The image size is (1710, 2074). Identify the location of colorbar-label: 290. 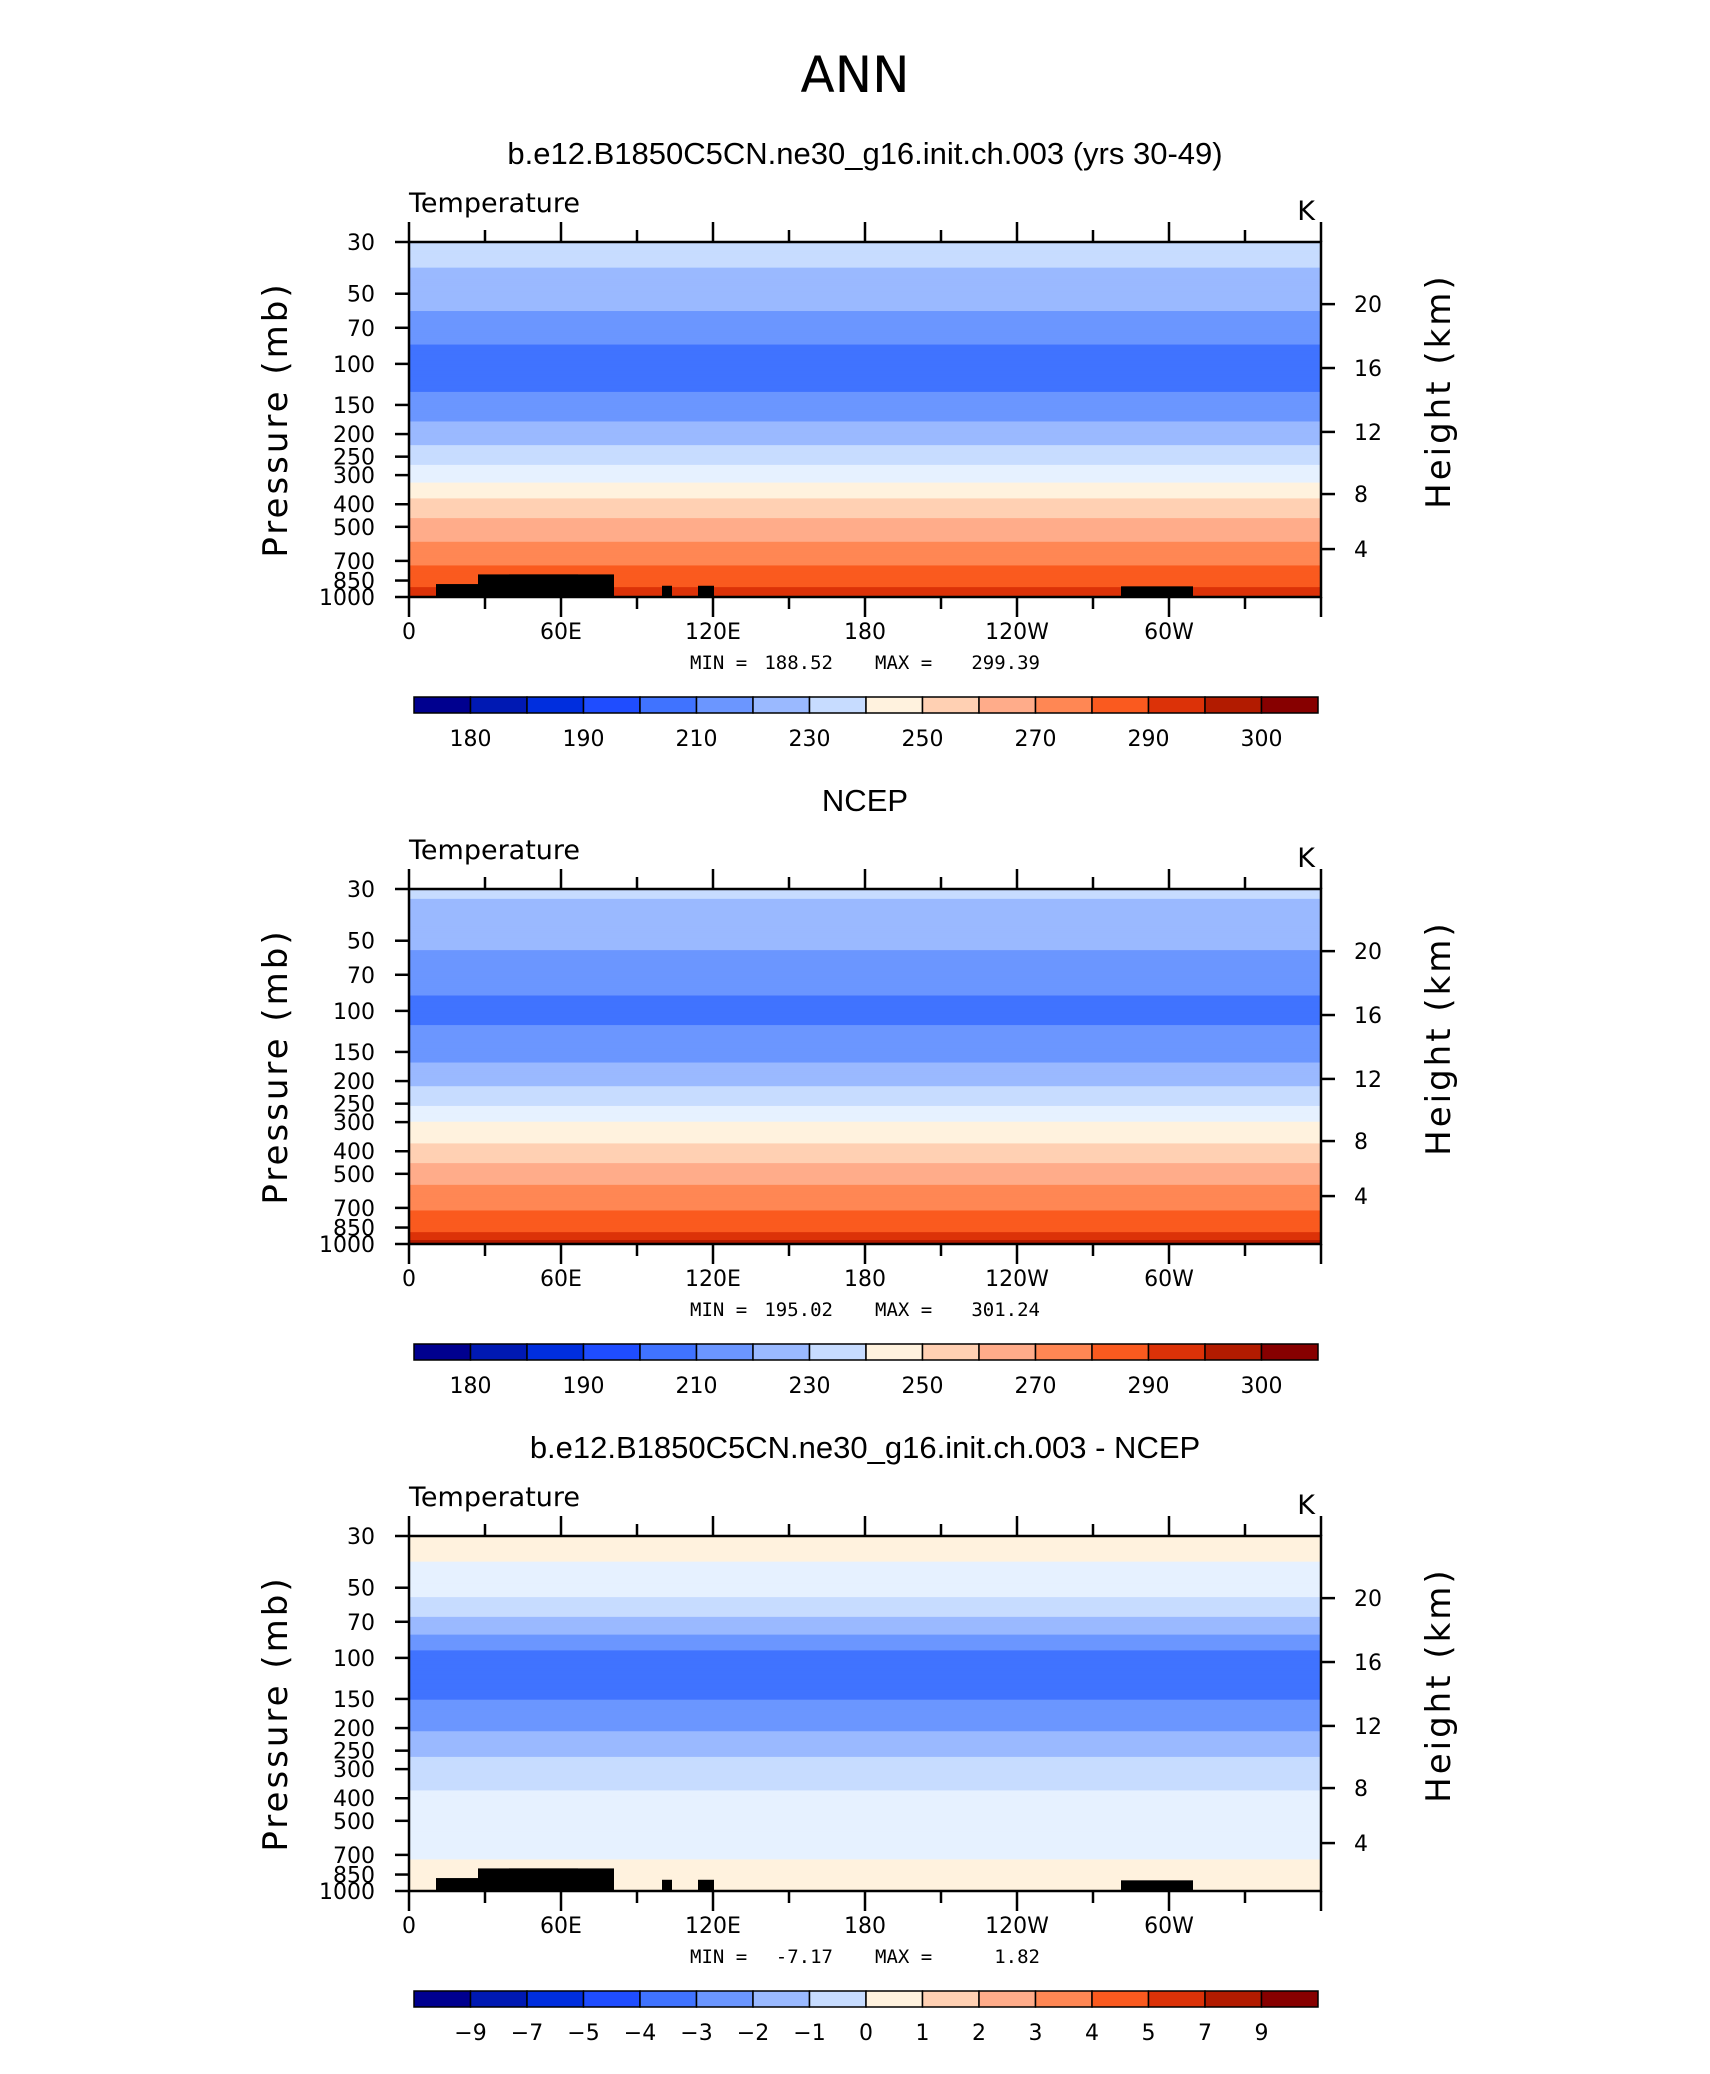
(1149, 1386).